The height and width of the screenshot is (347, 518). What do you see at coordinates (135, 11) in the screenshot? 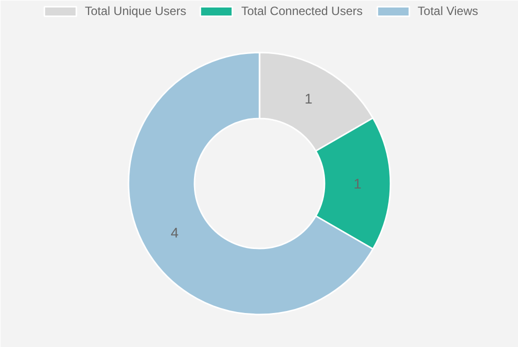
I see `legend-label: Total Unique Users` at bounding box center [135, 11].